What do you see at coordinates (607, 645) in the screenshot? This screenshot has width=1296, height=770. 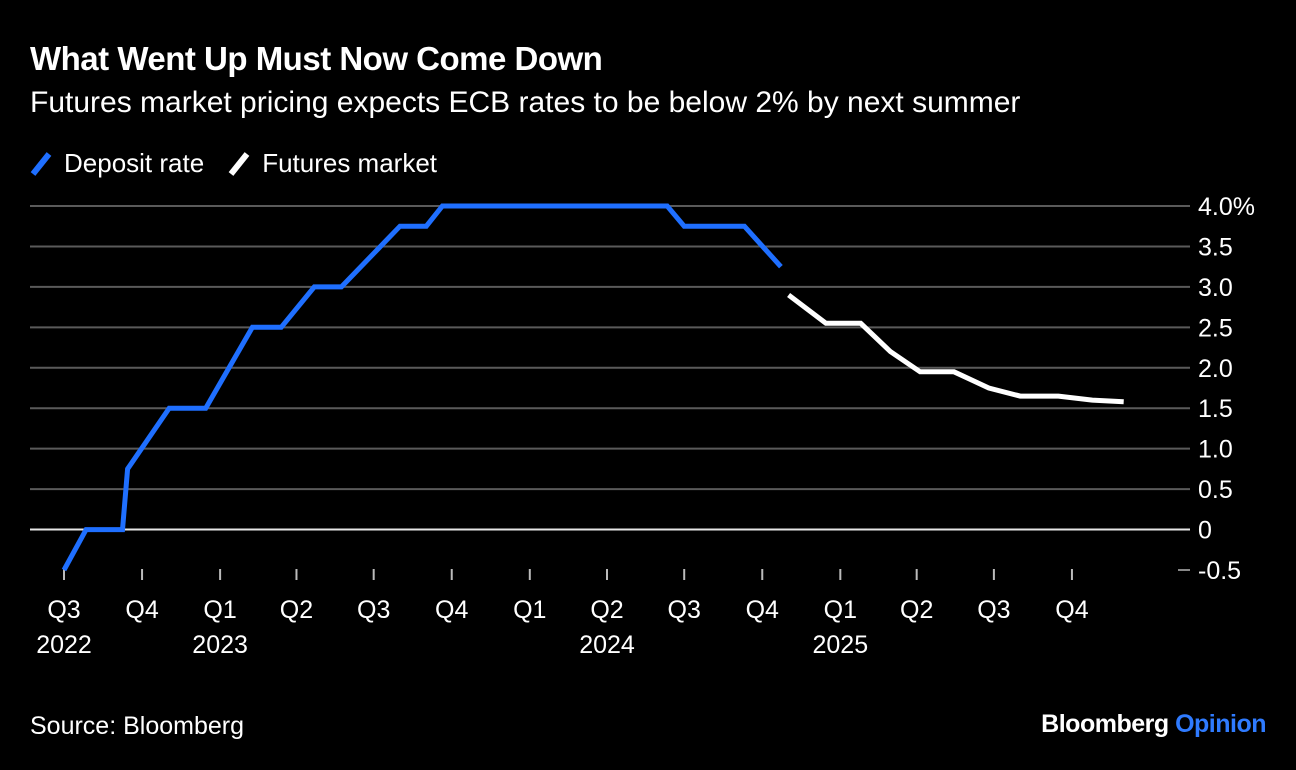 I see `x-year-label: 2024` at bounding box center [607, 645].